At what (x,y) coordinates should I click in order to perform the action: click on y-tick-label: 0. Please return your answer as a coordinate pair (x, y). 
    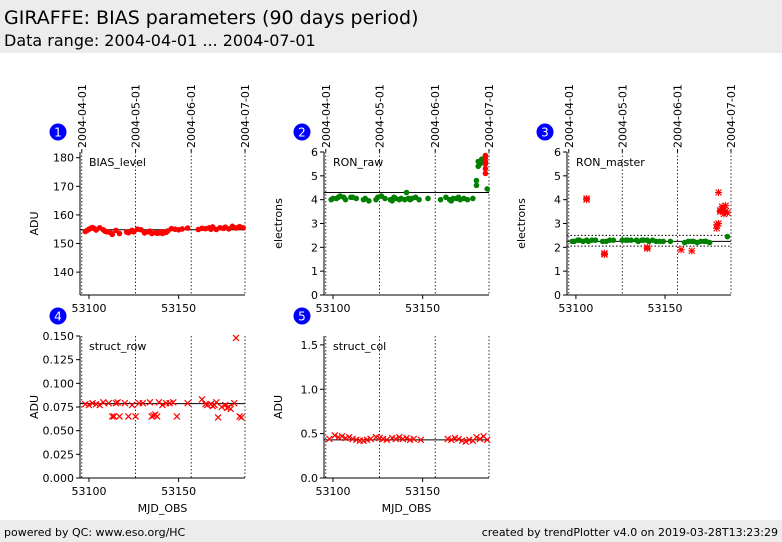
    Looking at the image, I should click on (557, 295).